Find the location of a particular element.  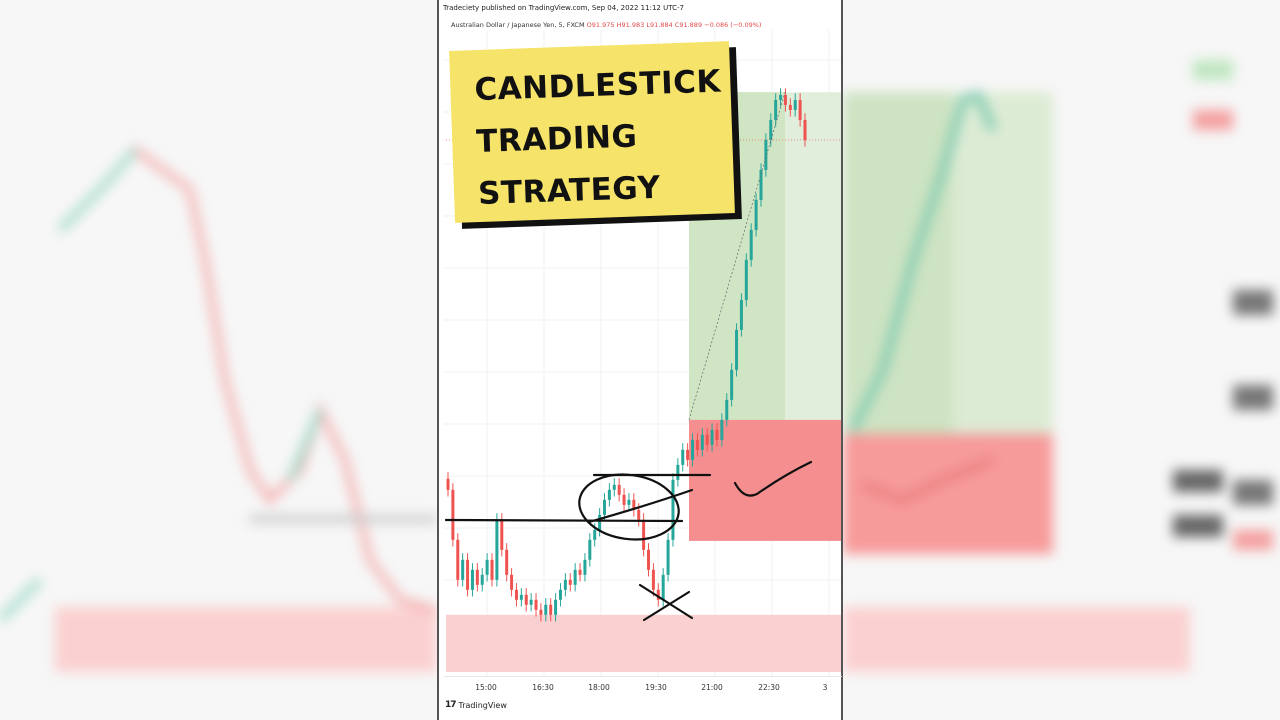

loss-zone is located at coordinates (765, 480).